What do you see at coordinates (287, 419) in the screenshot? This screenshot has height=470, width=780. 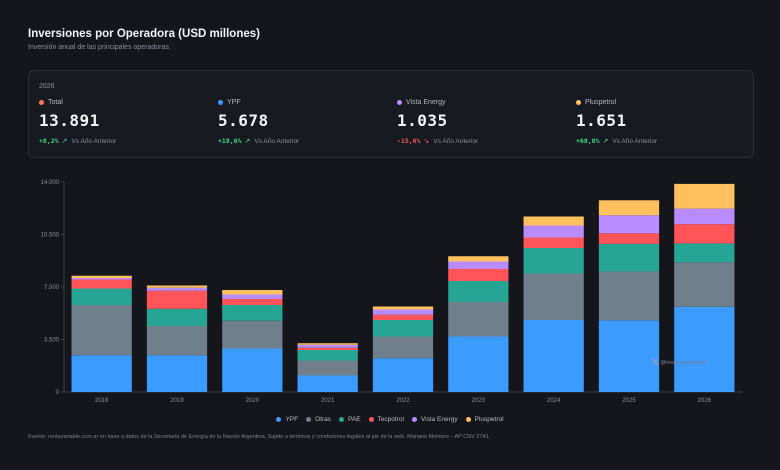 I see `legend-item: YPF` at bounding box center [287, 419].